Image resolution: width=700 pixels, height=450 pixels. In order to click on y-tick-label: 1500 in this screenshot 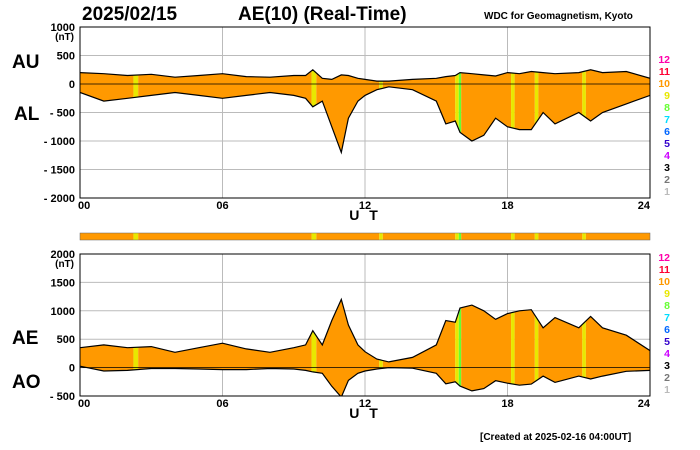, I will do `click(63, 283)`.